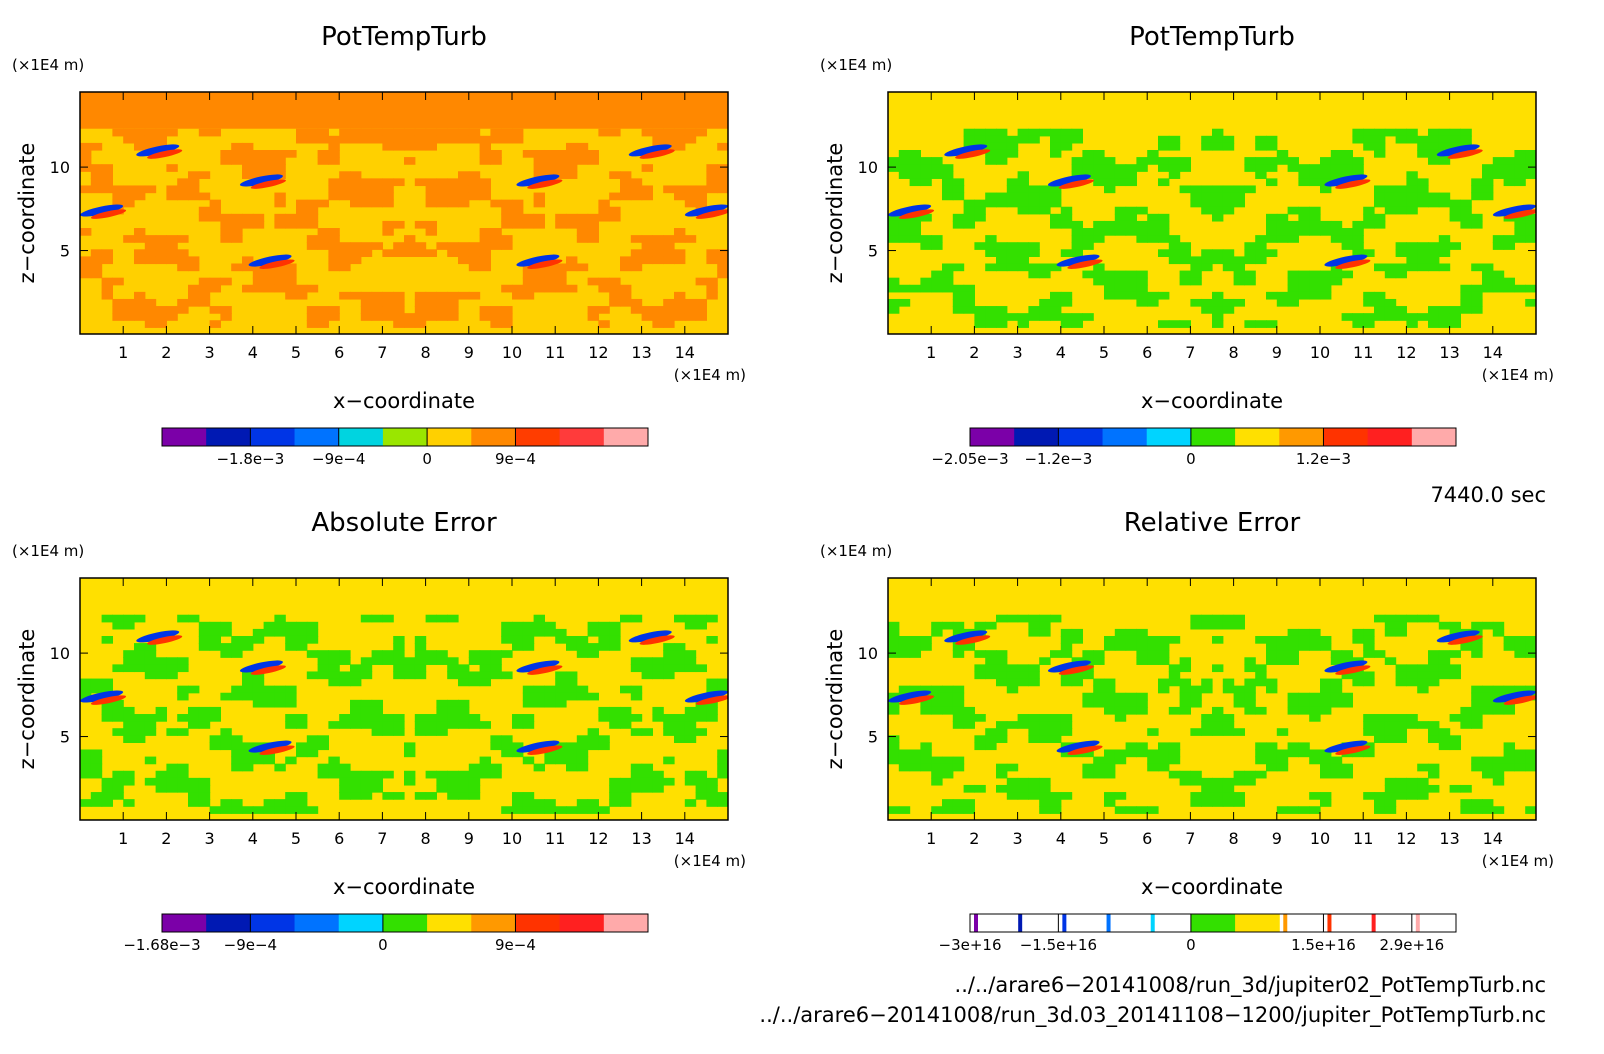  What do you see at coordinates (685, 352) in the screenshot?
I see `x-tick-label: 14` at bounding box center [685, 352].